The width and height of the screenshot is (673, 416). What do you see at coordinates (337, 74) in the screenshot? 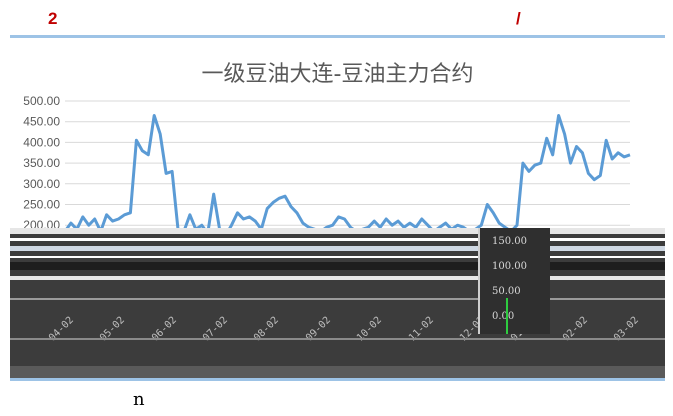
I see `chart-title: 一级豆油大连-豆油主力合约` at bounding box center [337, 74].